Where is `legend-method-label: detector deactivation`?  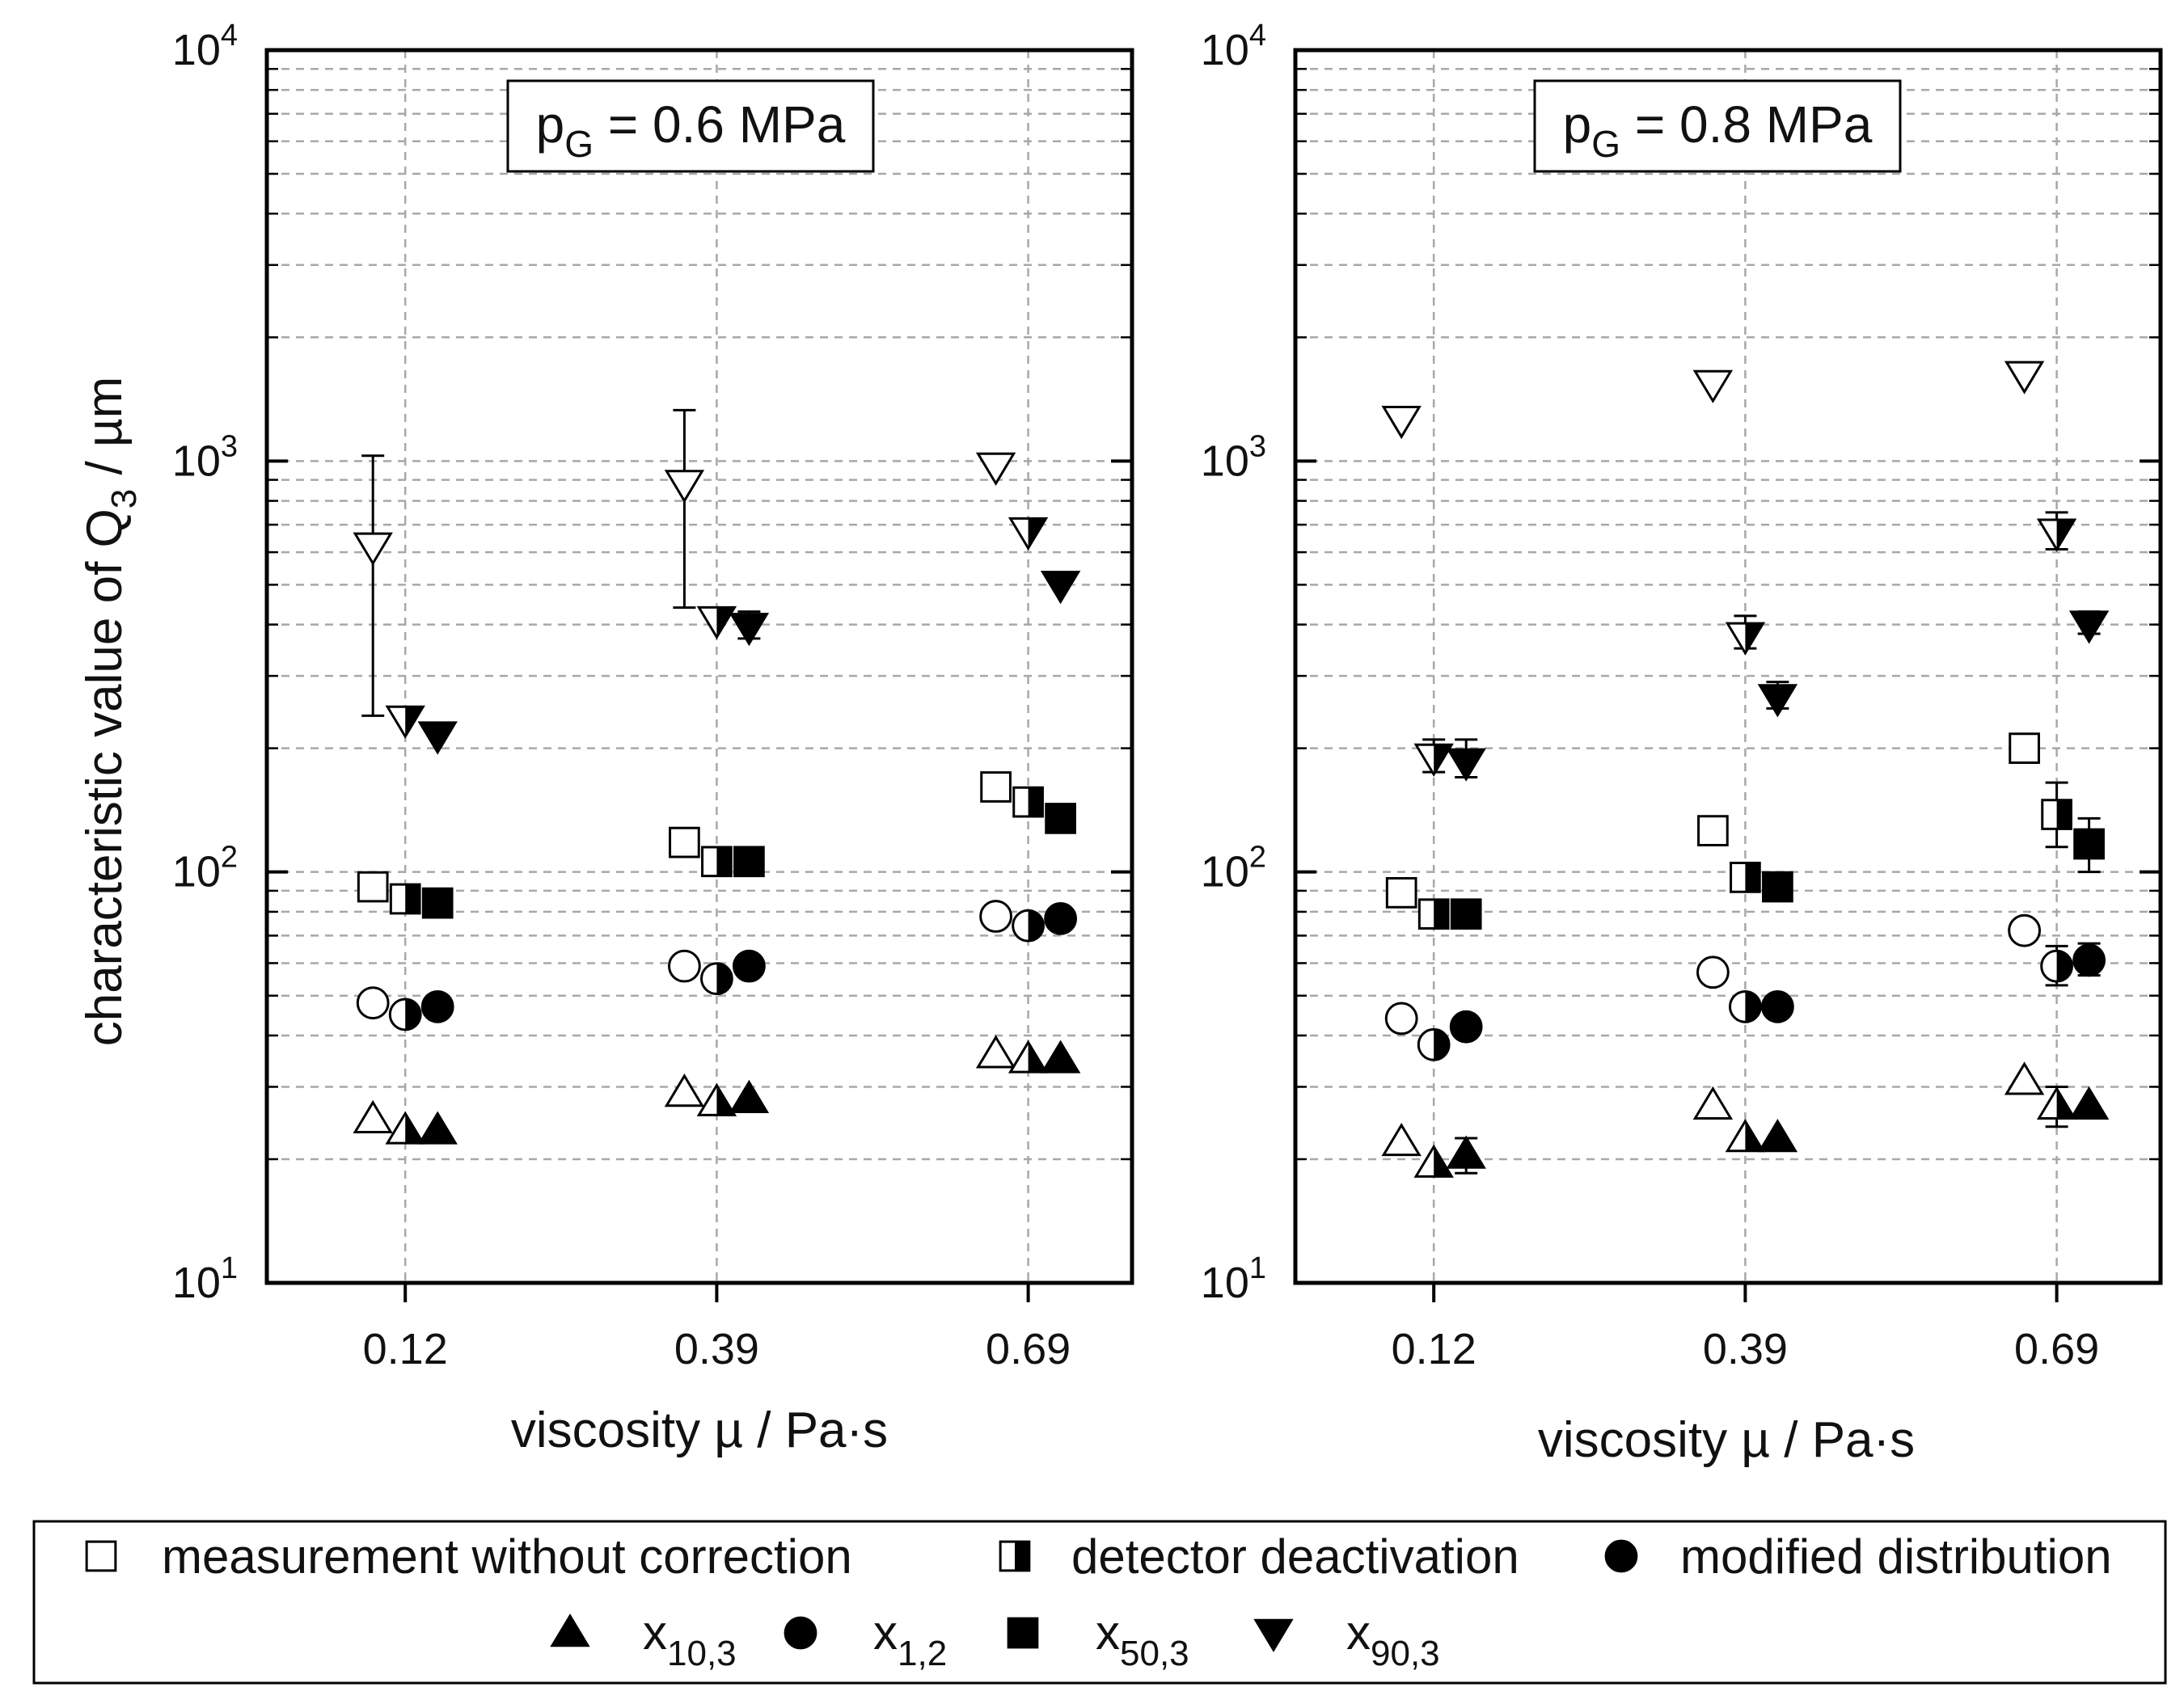 legend-method-label: detector deactivation is located at coordinates (1295, 1556).